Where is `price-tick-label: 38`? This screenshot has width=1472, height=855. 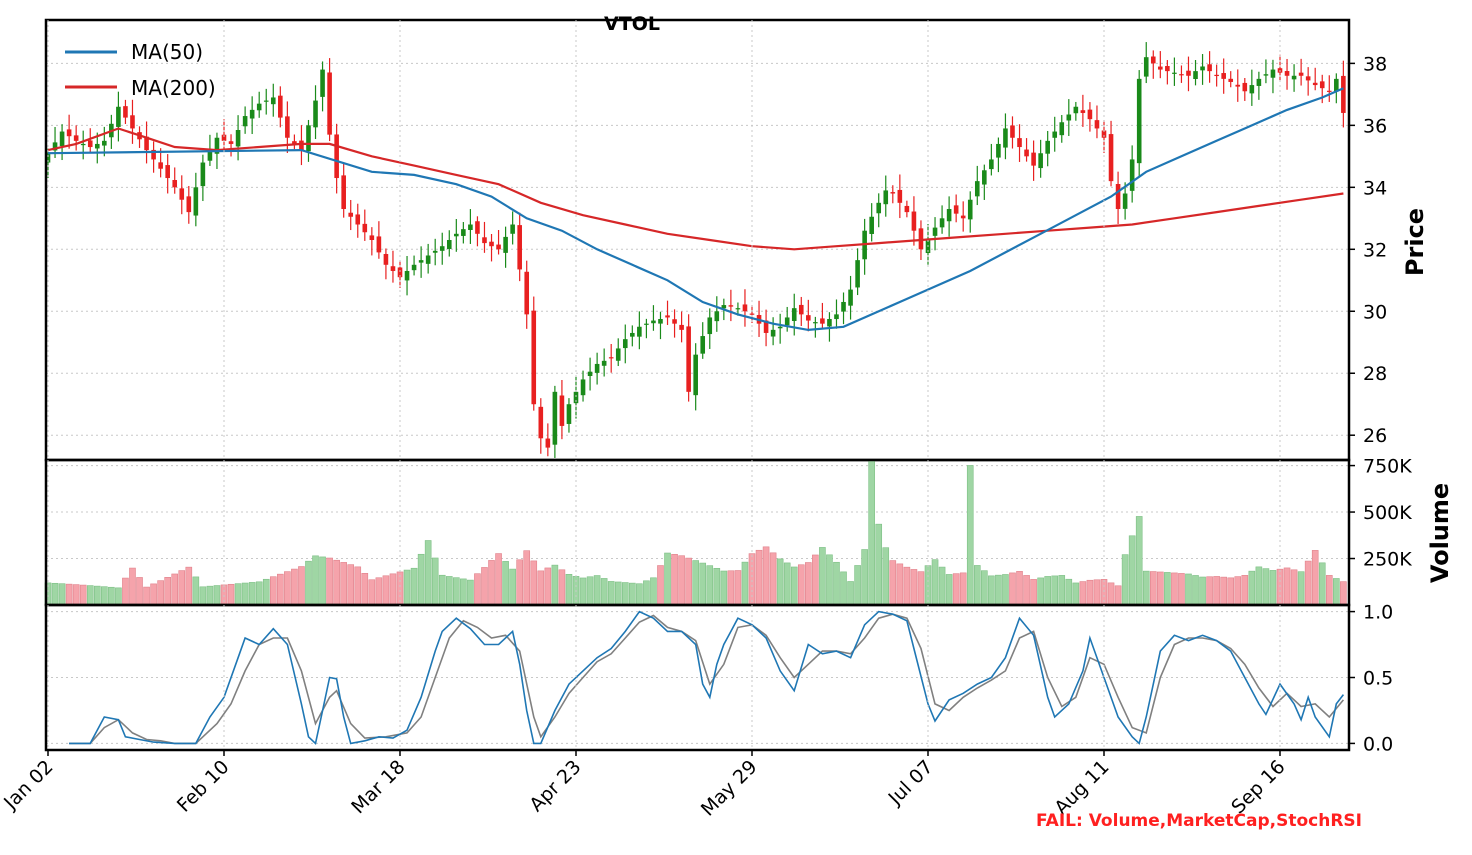 price-tick-label: 38 is located at coordinates (1375, 64).